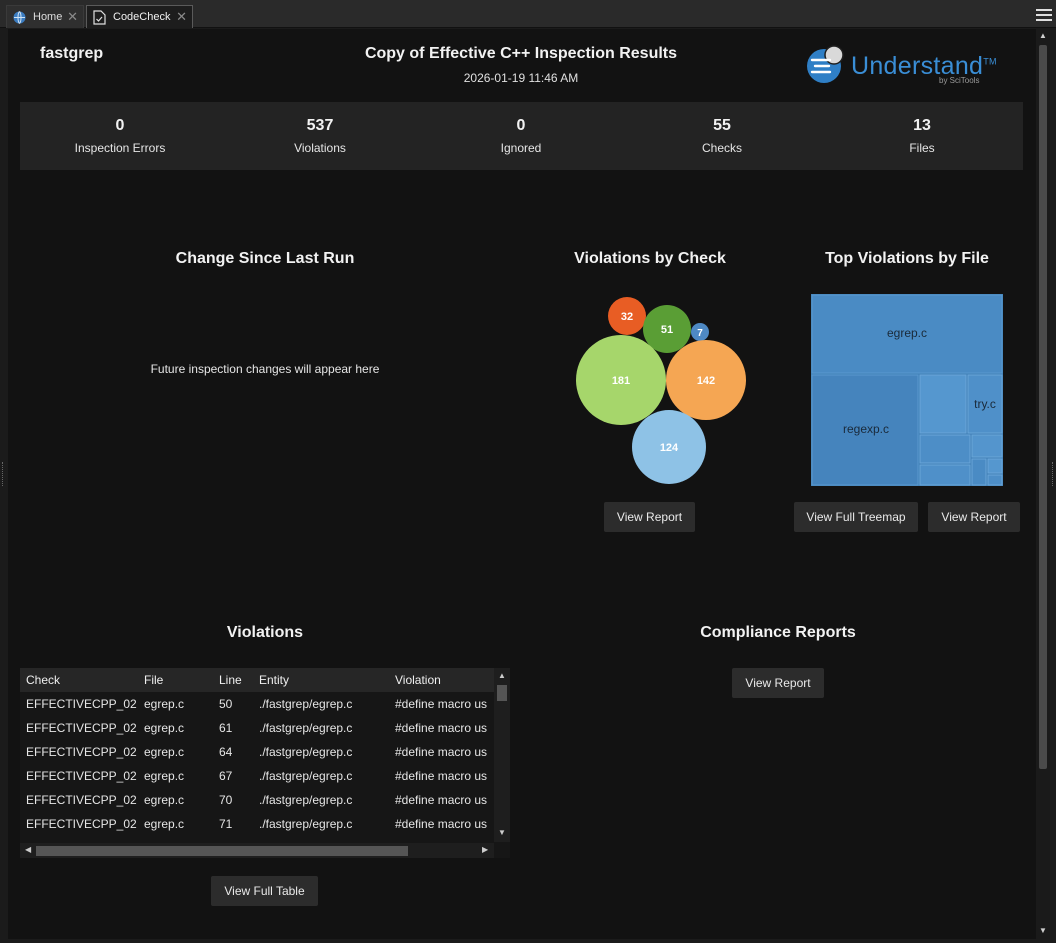 This screenshot has height=943, width=1056. Describe the element at coordinates (230, 680) in the screenshot. I see `column-header-line: Line` at that location.